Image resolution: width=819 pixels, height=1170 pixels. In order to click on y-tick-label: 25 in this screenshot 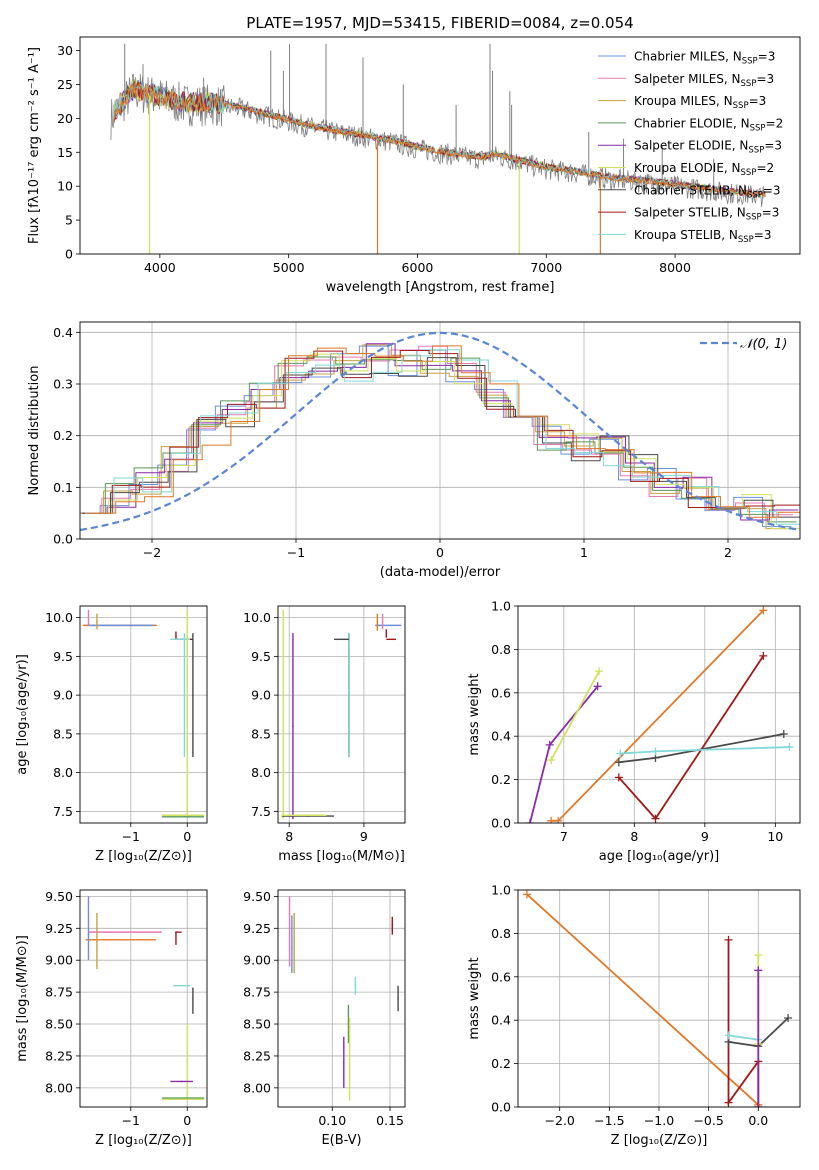, I will do `click(65, 84)`.